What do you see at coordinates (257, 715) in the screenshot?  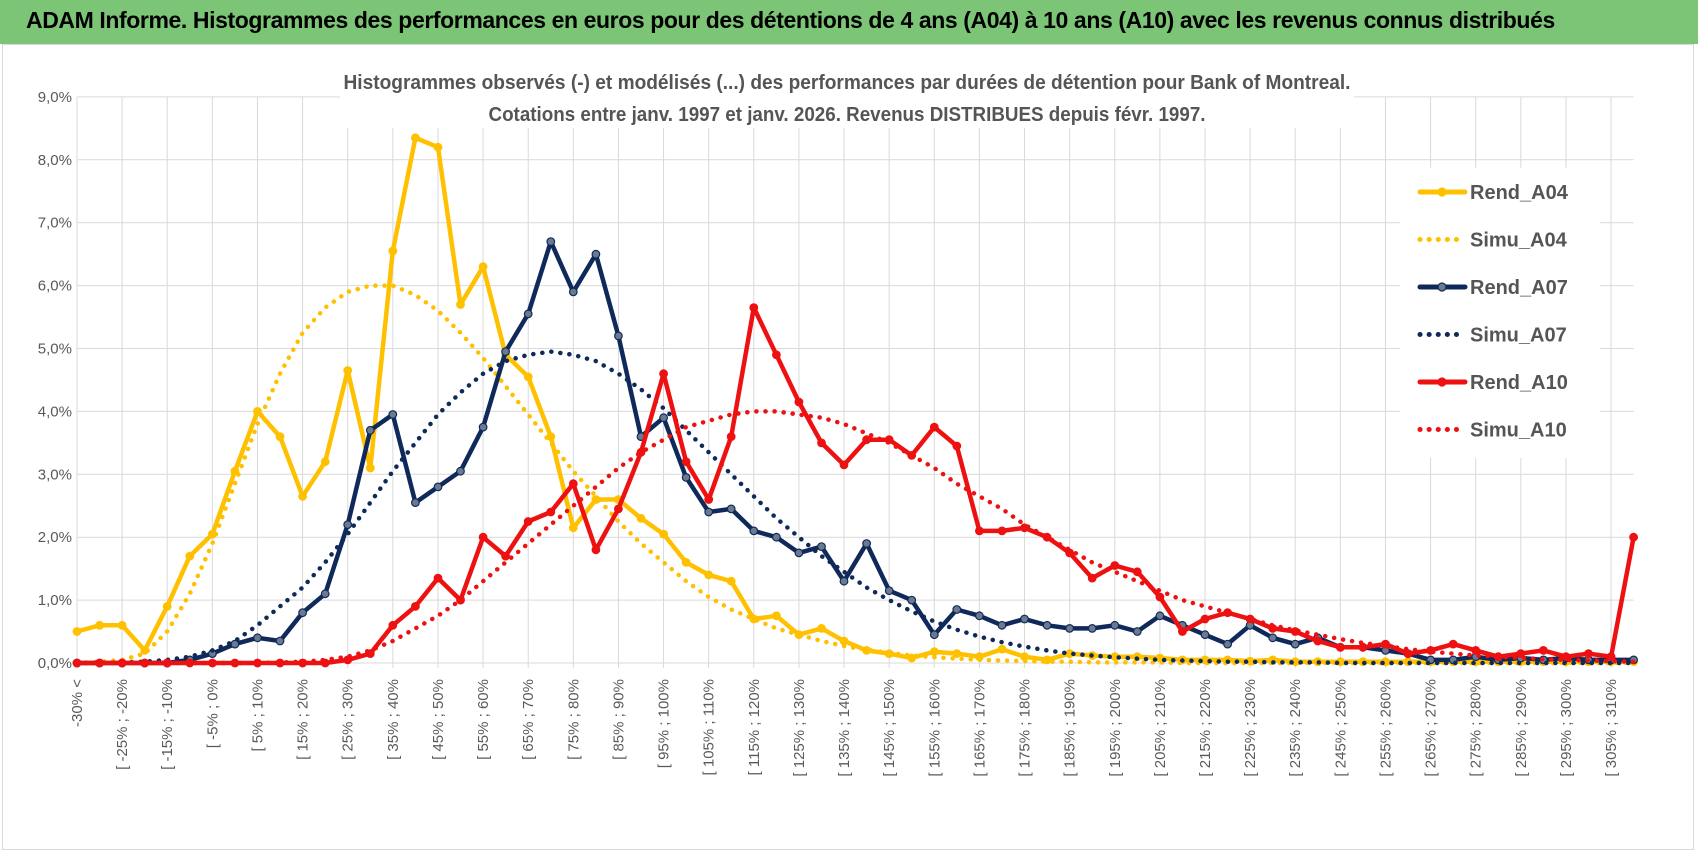 I see `x-tick-label: [ 5% ; 10%` at bounding box center [257, 715].